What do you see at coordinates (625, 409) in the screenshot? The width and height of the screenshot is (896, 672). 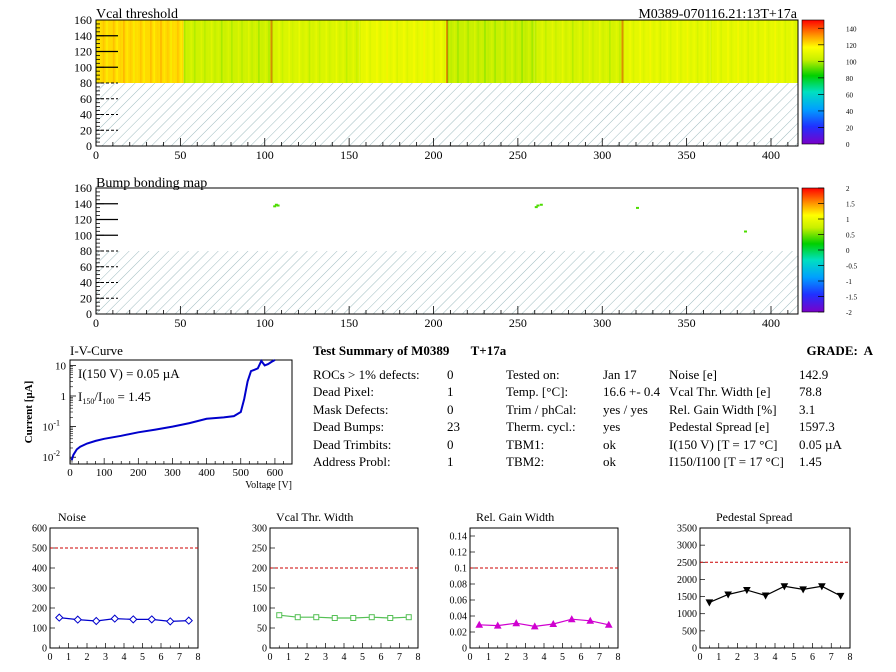 I see `summary-value: yes / yes` at bounding box center [625, 409].